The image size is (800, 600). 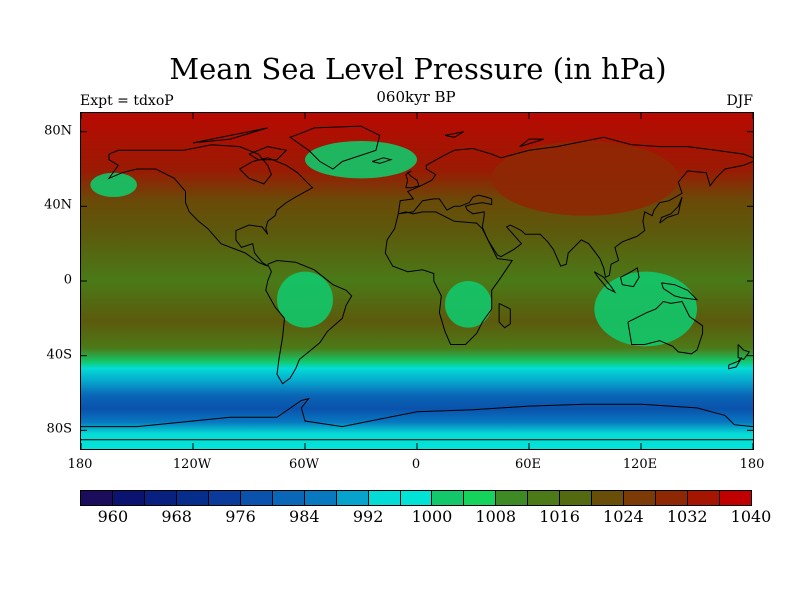 I want to click on experiment-label: Expt = tdxoP, so click(x=127, y=101).